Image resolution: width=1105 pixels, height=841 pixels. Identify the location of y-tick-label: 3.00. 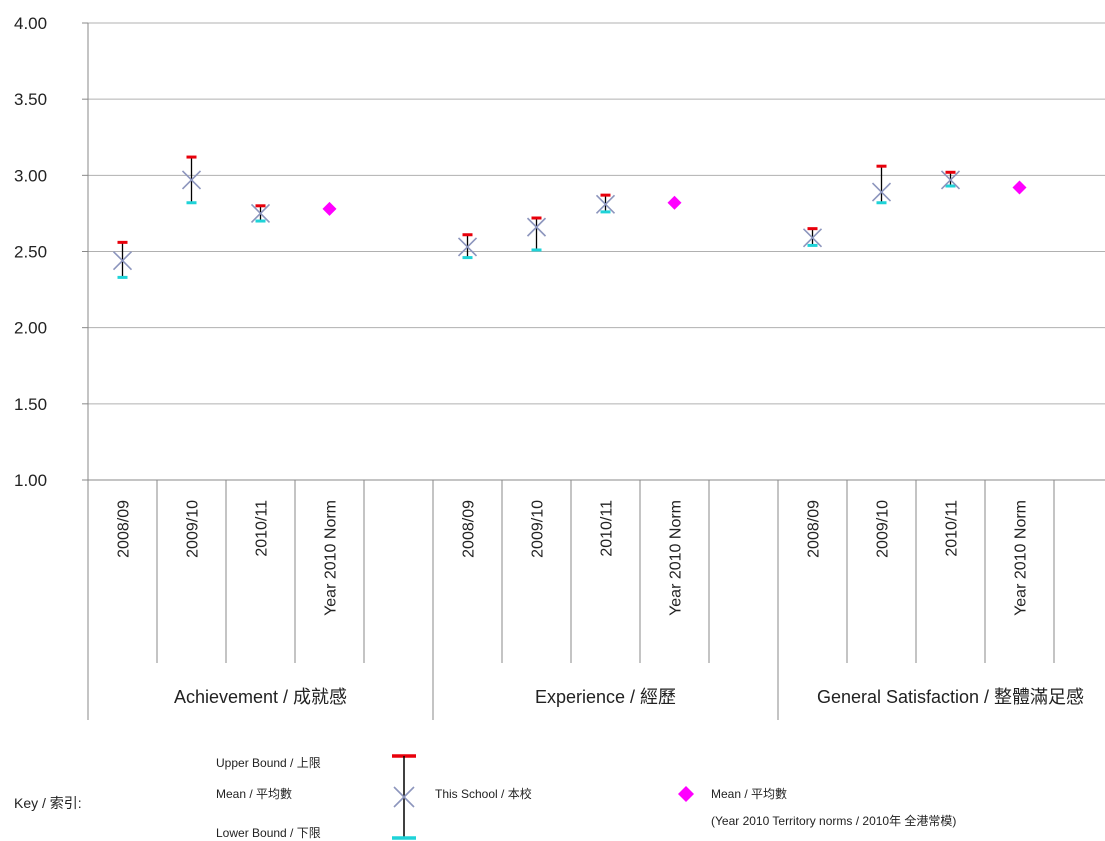
(30, 175).